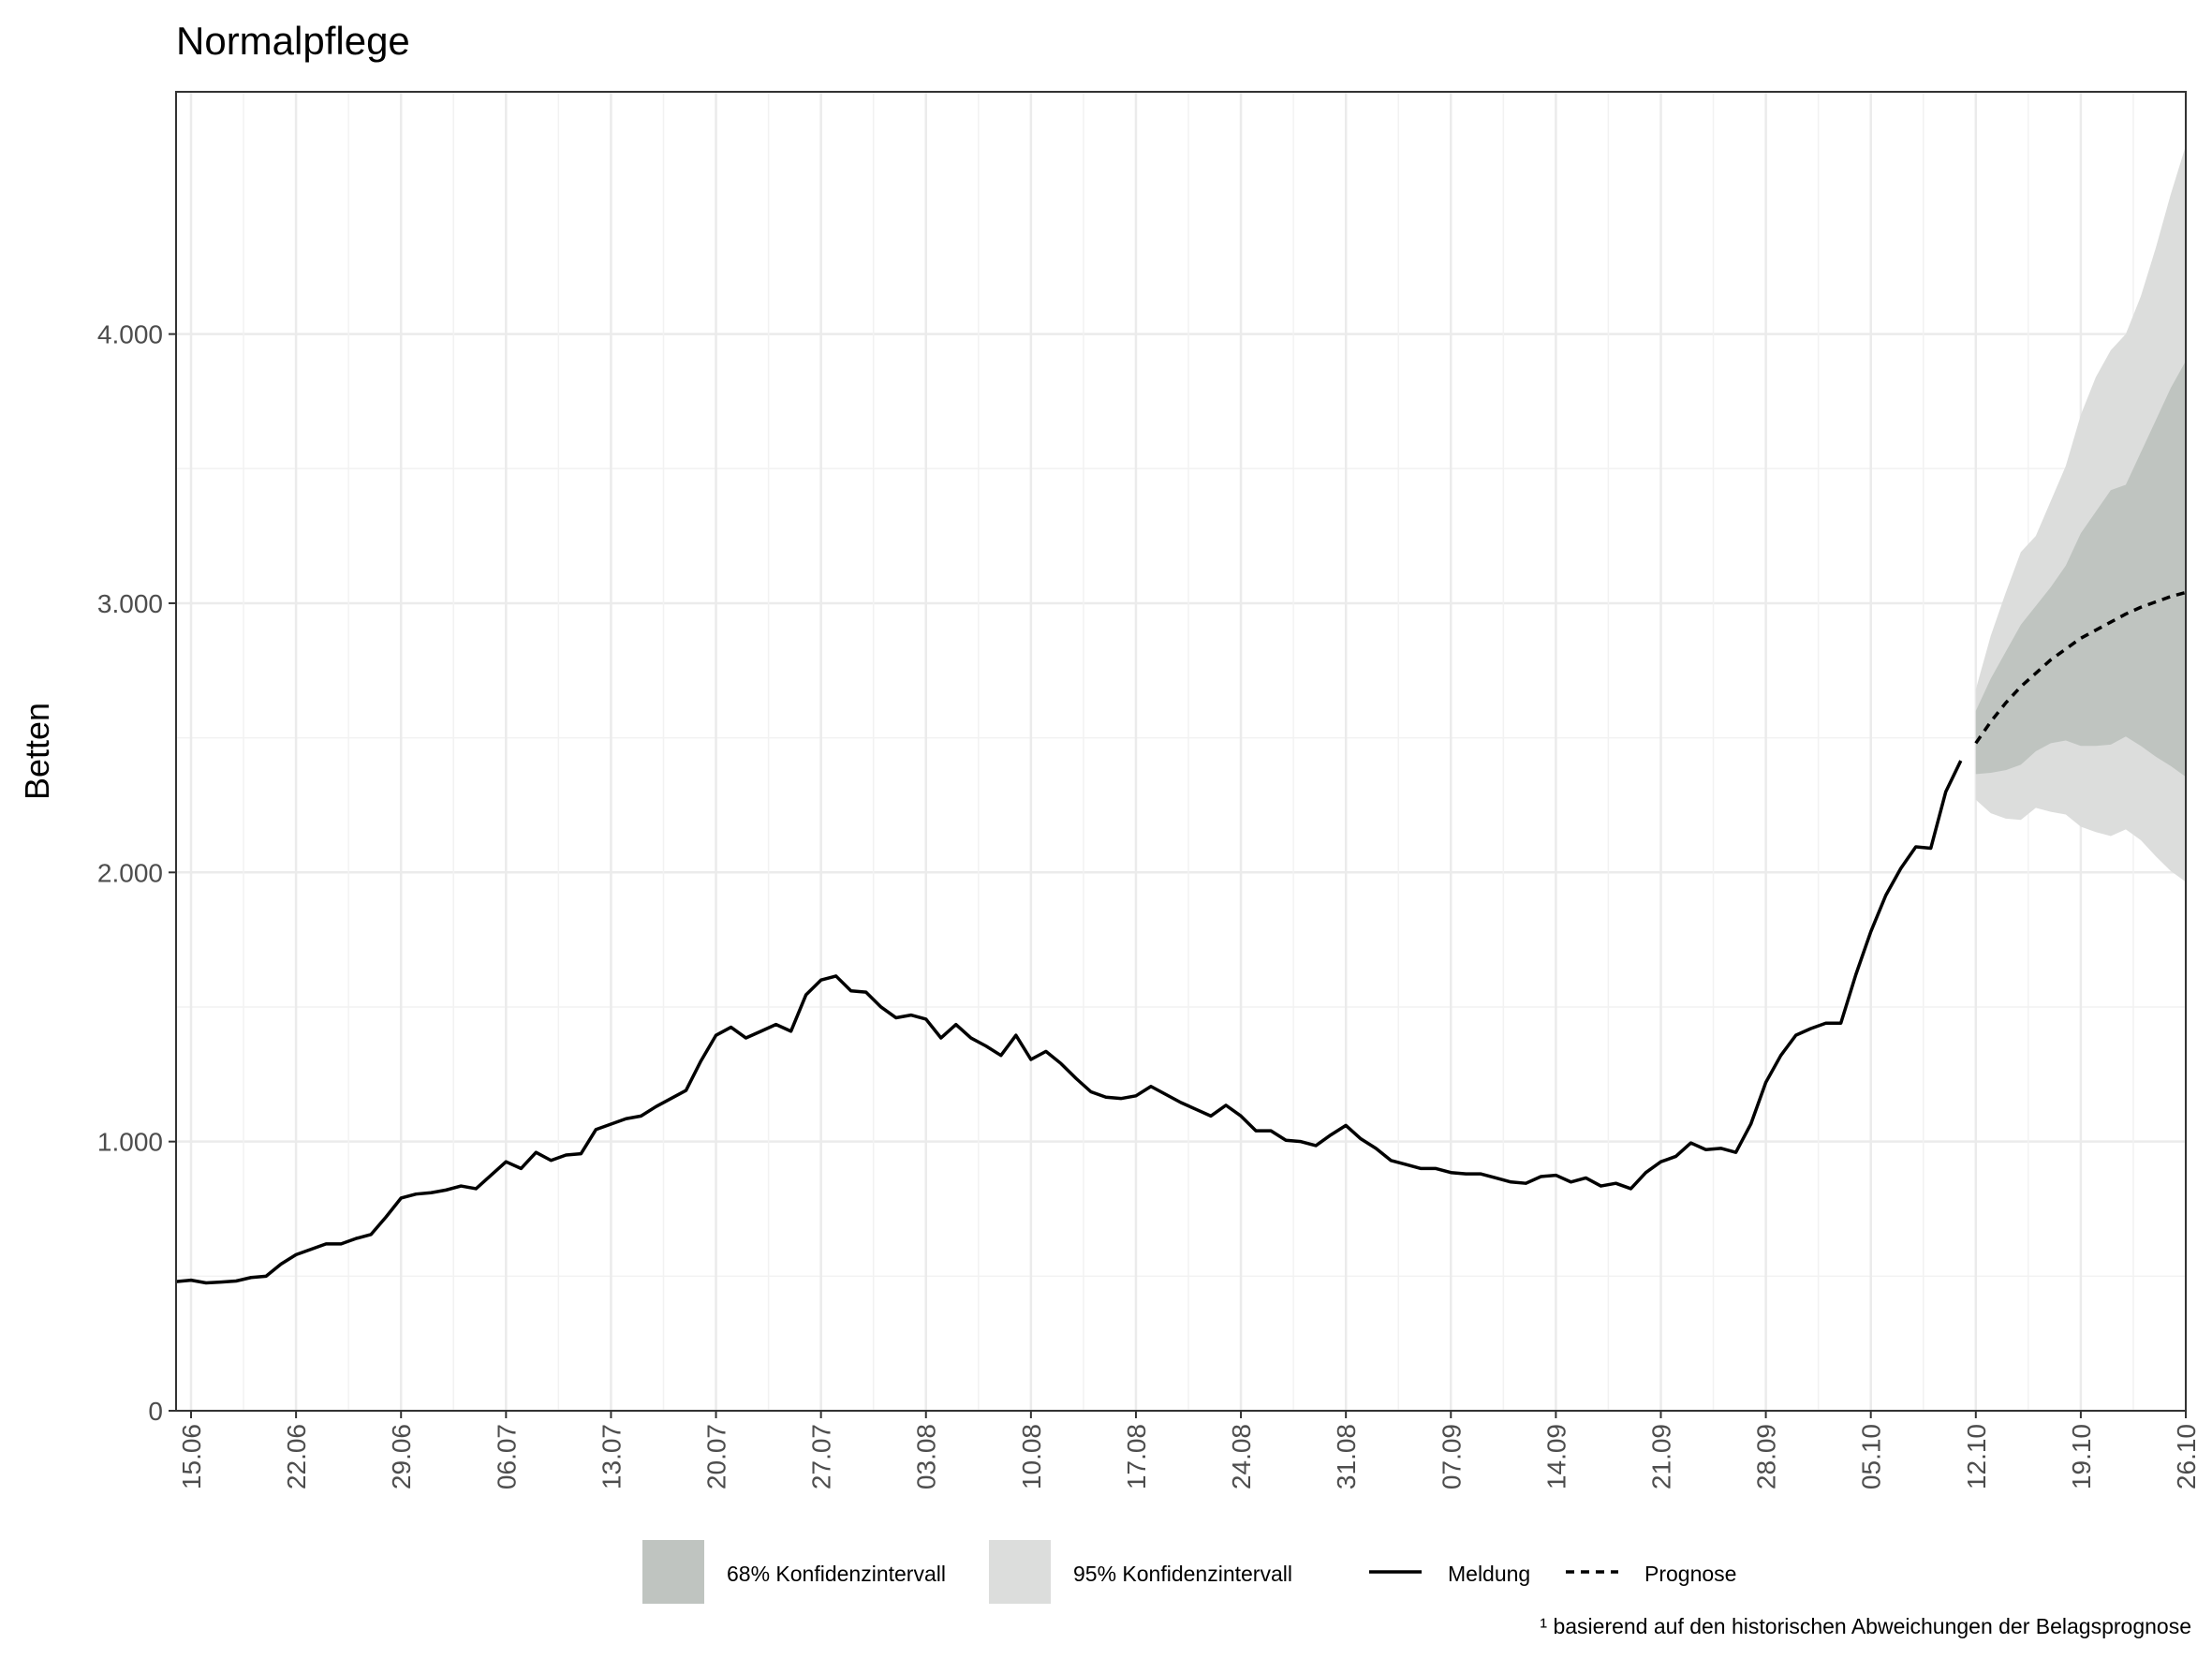 This screenshot has height=1659, width=2212. Describe the element at coordinates (192, 1457) in the screenshot. I see `x-tick-label: 15.06` at that location.